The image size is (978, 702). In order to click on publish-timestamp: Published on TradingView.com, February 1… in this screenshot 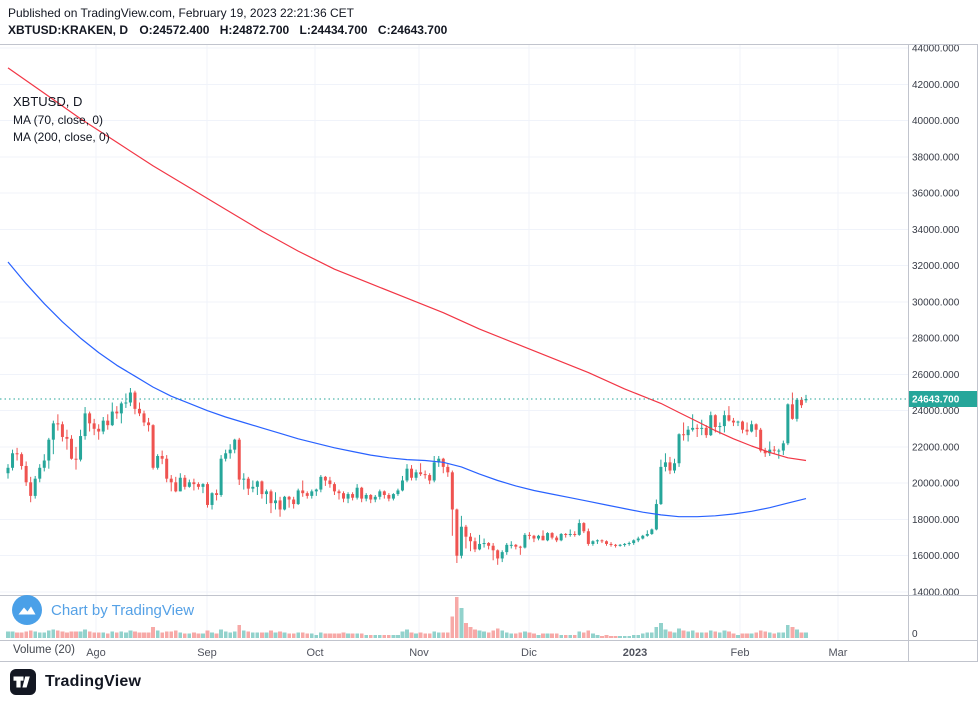, I will do `click(181, 13)`.